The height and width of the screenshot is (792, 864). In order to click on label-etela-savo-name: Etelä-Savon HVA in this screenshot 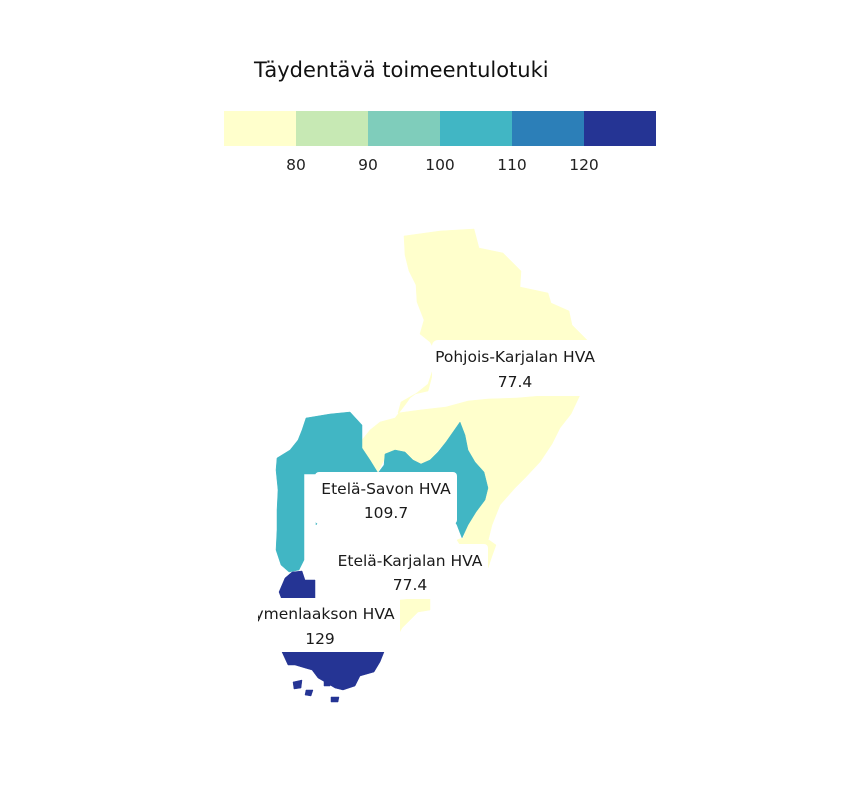, I will do `click(386, 489)`.